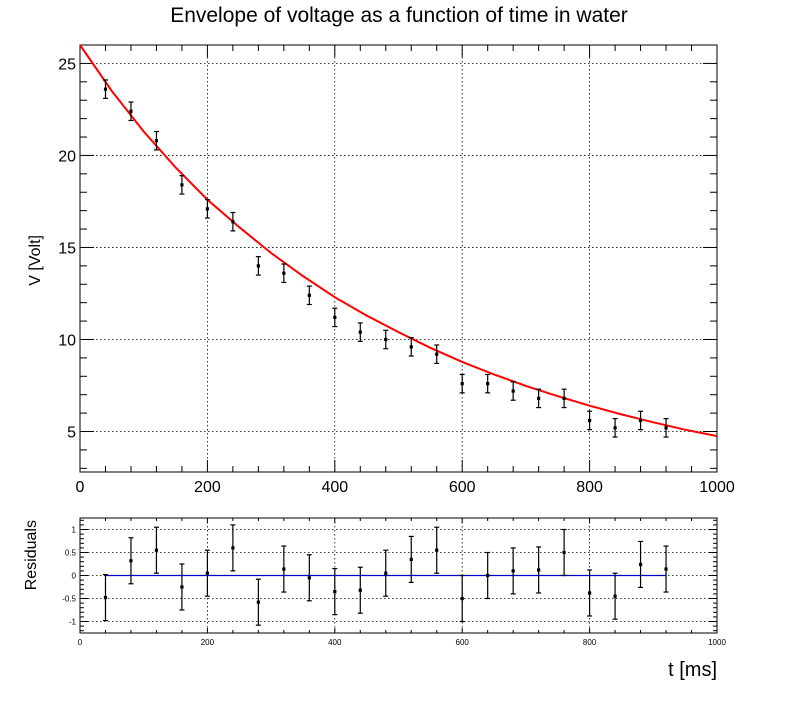  I want to click on residual-x-tick-label: 0, so click(80, 642).